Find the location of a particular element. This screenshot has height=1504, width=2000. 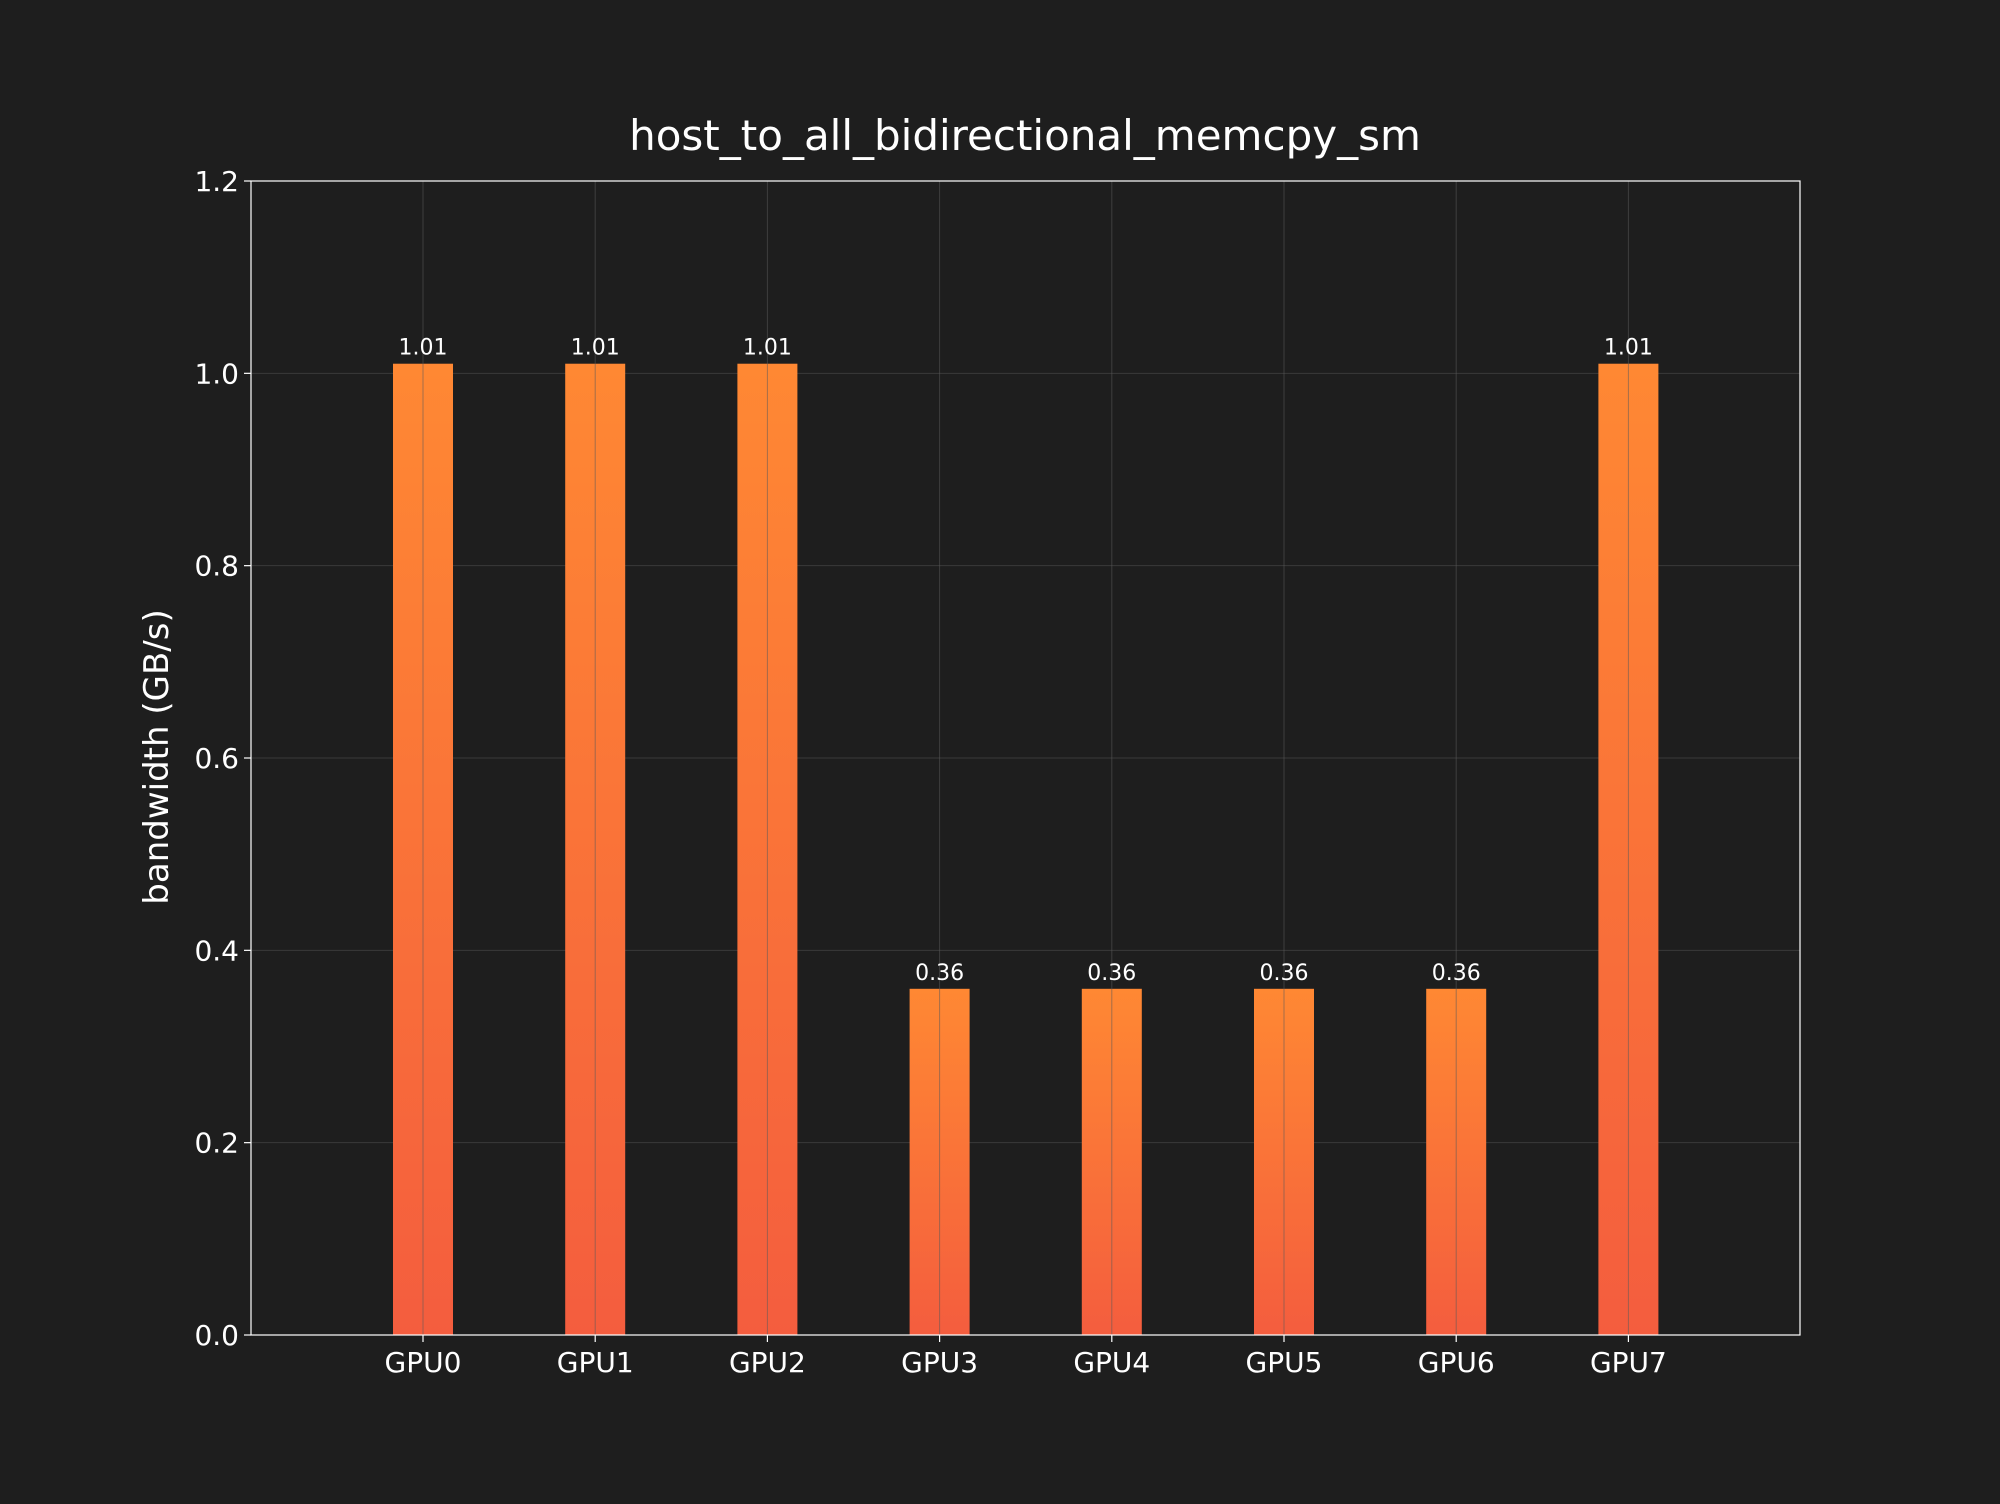

x-tick-label: GPU5 is located at coordinates (1284, 1362).